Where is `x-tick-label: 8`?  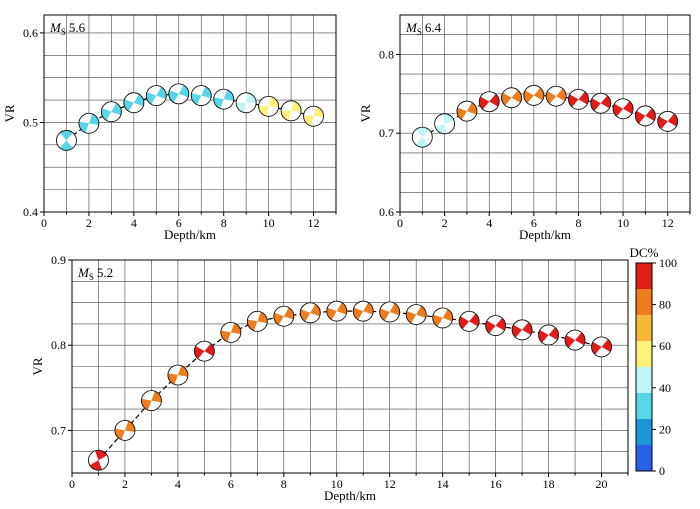 x-tick-label: 8 is located at coordinates (224, 223).